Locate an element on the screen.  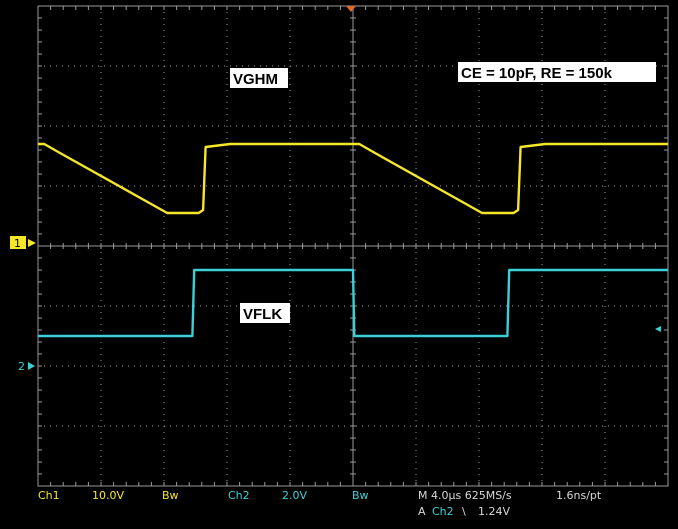
ch1-bandwidth: Bw is located at coordinates (170, 495).